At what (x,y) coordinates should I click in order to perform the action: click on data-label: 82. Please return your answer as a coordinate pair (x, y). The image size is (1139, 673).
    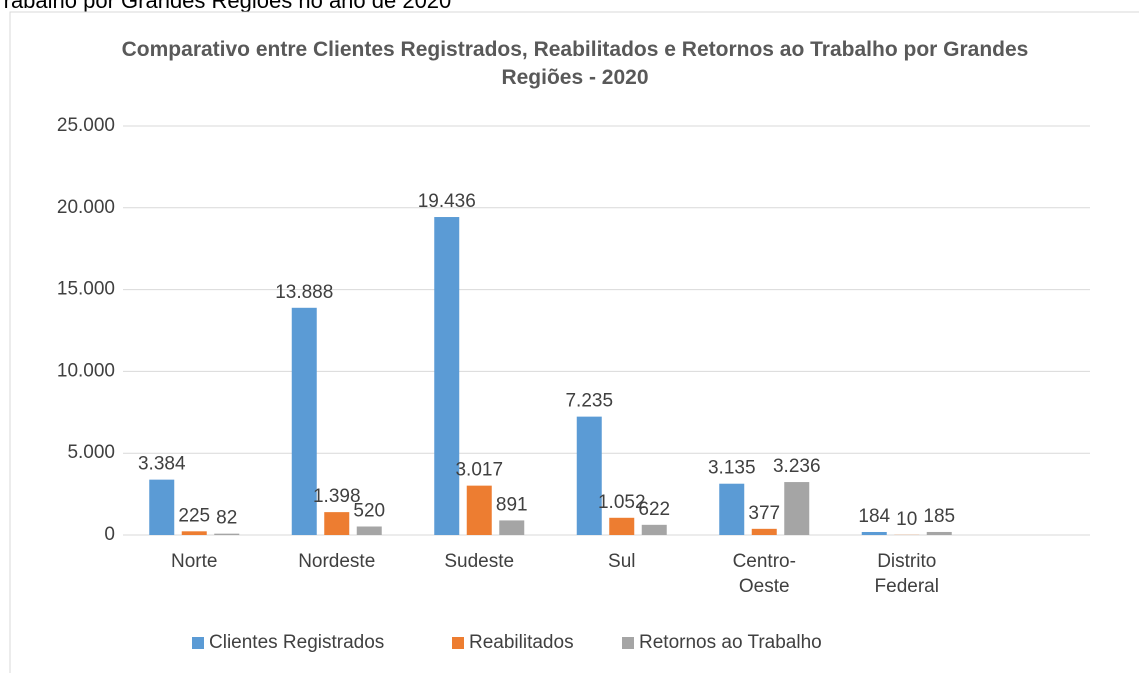
    Looking at the image, I should click on (226, 518).